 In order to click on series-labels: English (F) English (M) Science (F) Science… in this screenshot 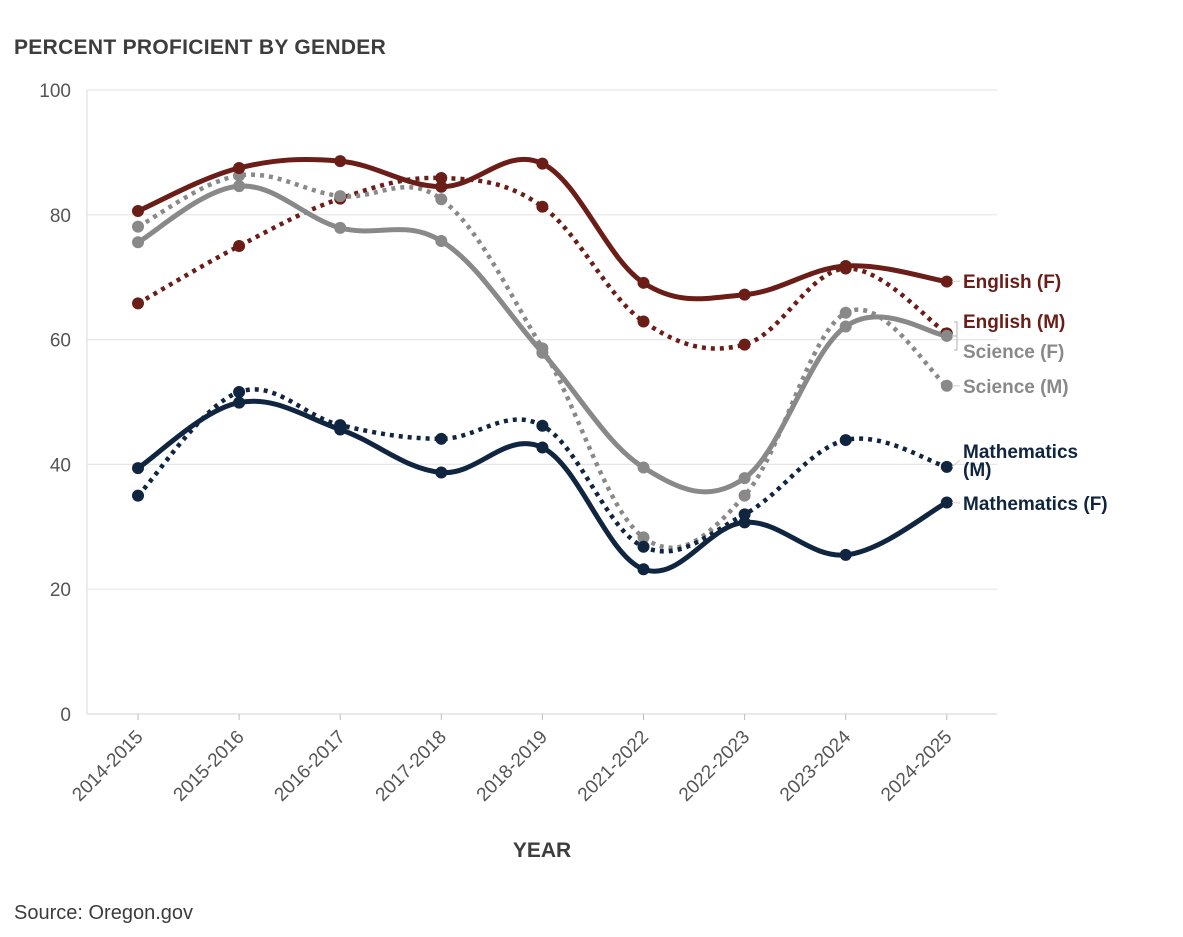, I will do `click(1029, 393)`.